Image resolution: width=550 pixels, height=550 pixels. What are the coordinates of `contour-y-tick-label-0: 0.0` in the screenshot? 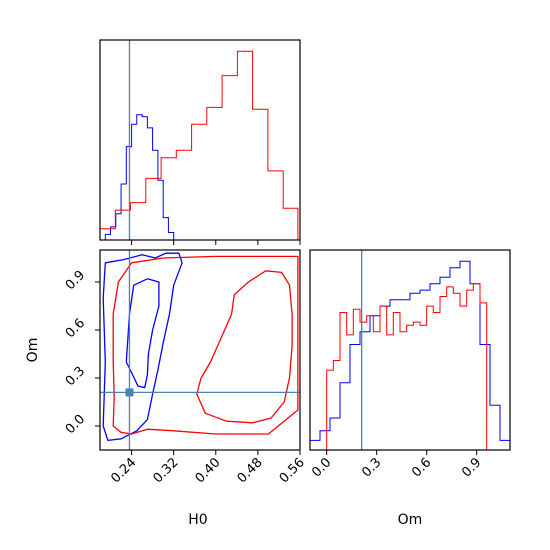 It's located at (75, 424).